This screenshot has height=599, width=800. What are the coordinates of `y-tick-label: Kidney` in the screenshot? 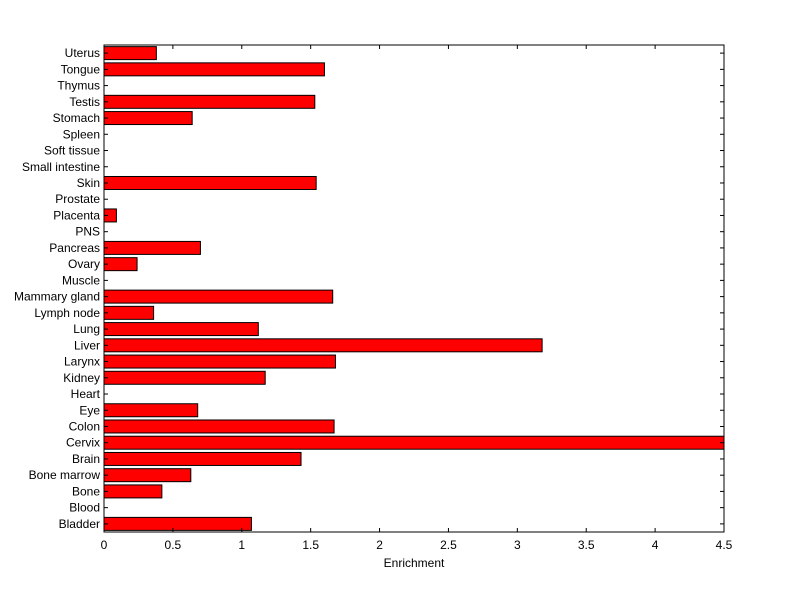 It's located at (81, 378).